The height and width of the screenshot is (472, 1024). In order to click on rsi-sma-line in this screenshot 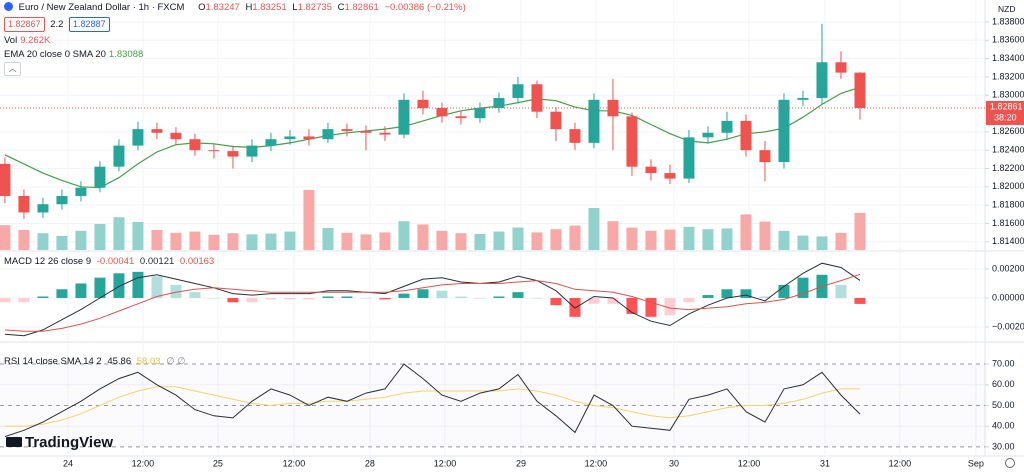, I will do `click(432, 406)`.